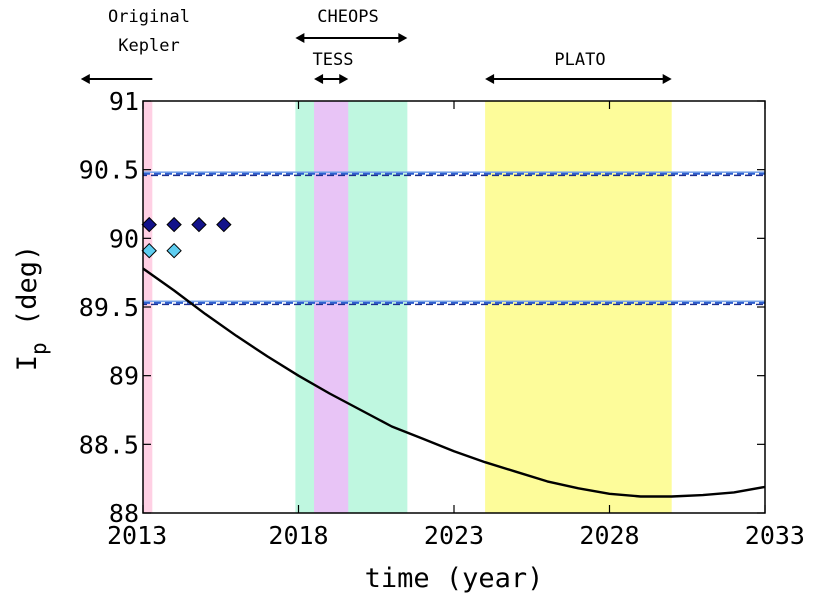  What do you see at coordinates (298, 535) in the screenshot?
I see `x-tick-label-2018: 2018` at bounding box center [298, 535].